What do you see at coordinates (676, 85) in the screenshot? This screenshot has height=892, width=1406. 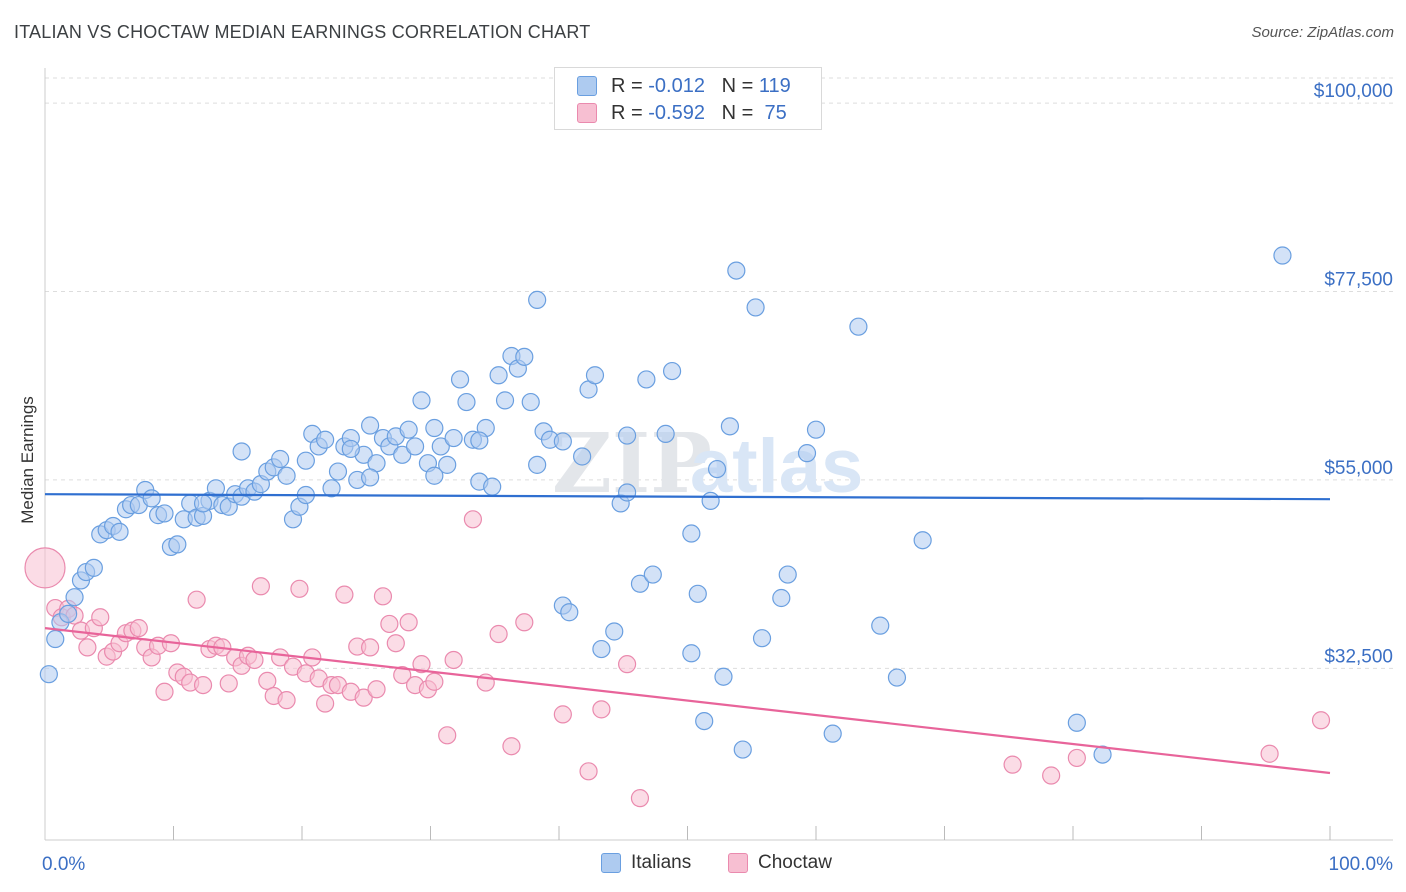 I see `r-value: -0.012` at bounding box center [676, 85].